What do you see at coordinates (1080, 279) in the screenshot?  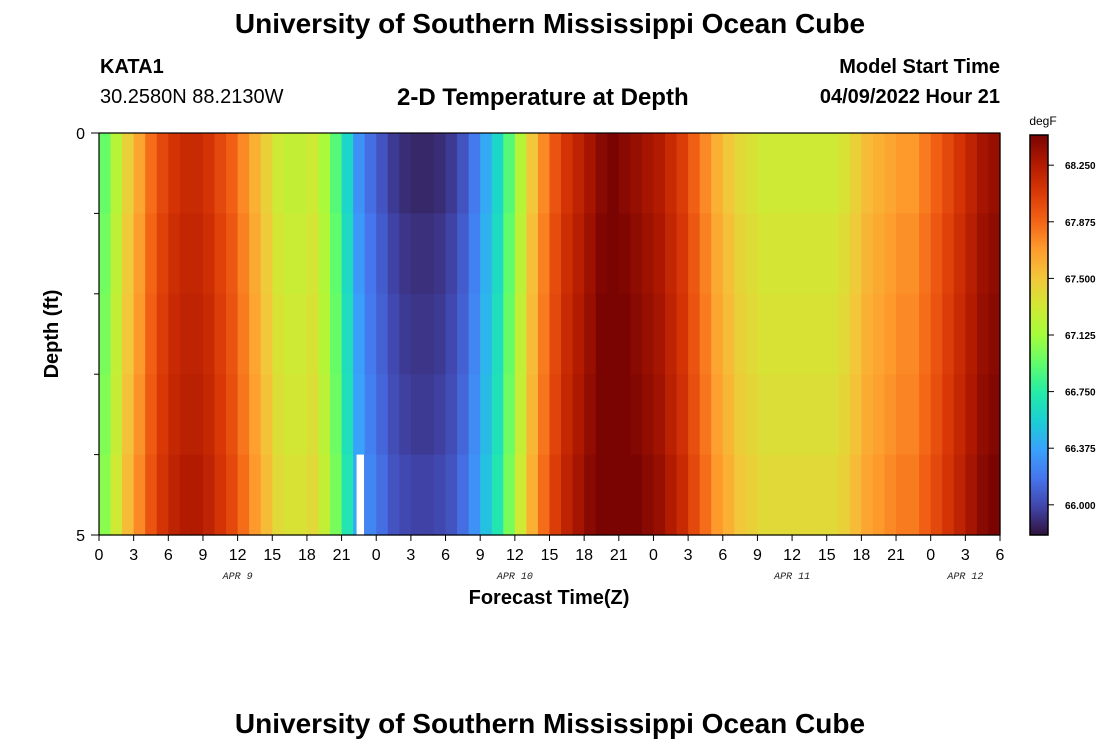 I see `colorbar-tick-label: 67.500` at bounding box center [1080, 279].